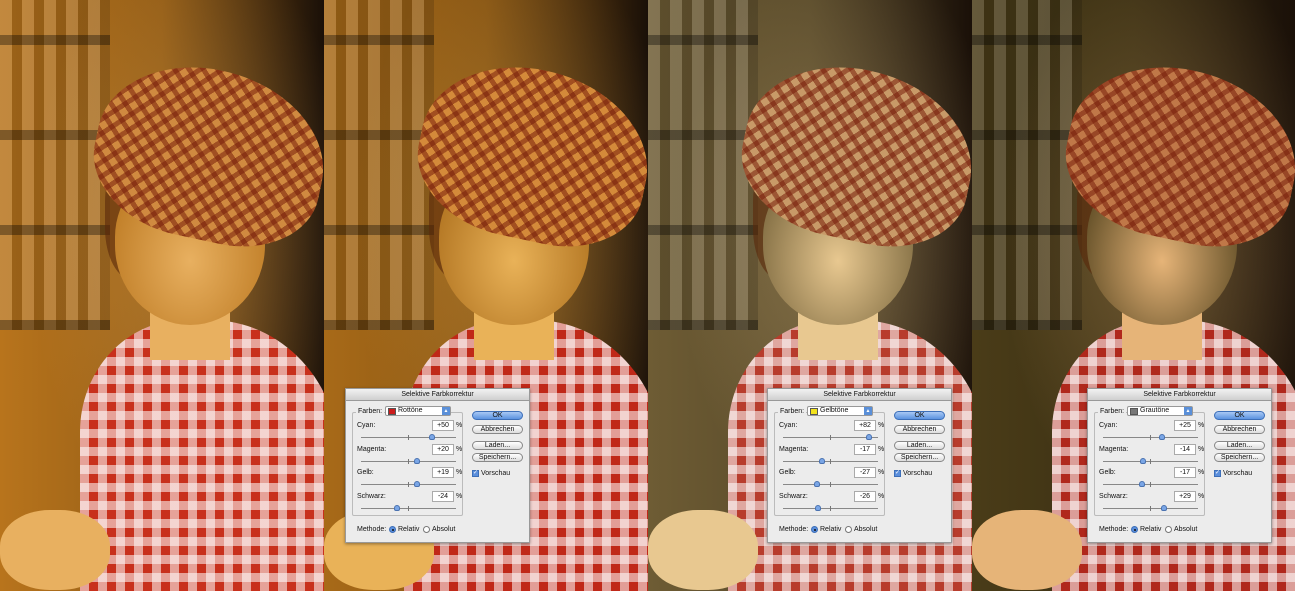 This screenshot has height=591, width=1295. Describe the element at coordinates (1185, 449) in the screenshot. I see `slider-value-input: -14` at that location.